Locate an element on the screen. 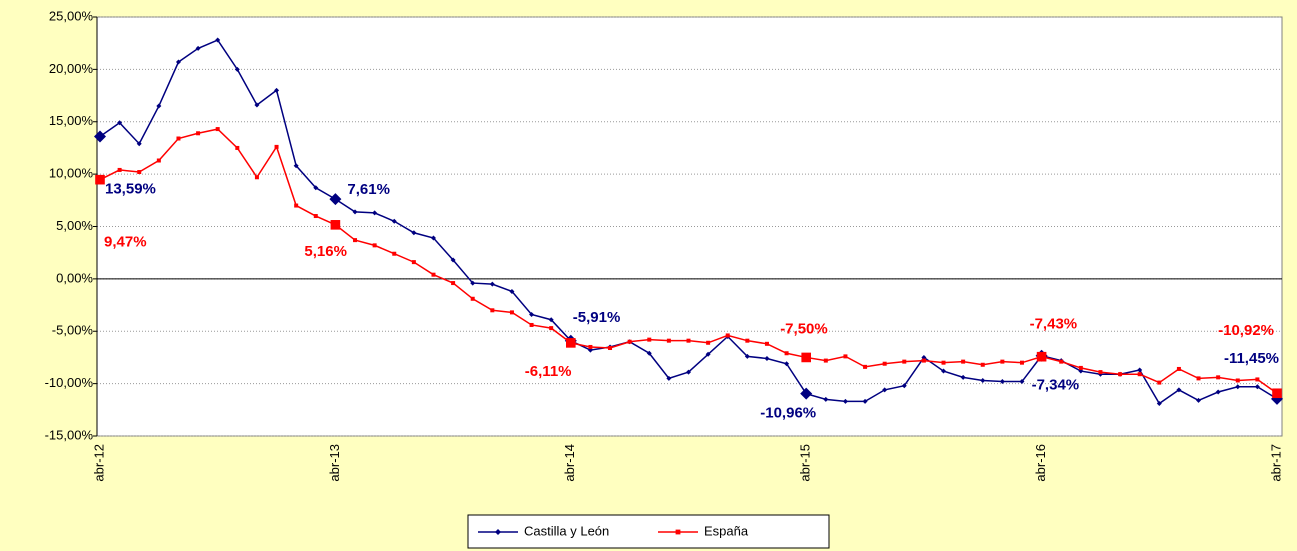 This screenshot has height=551, width=1297. x-tick-label: abr-15 is located at coordinates (805, 463).